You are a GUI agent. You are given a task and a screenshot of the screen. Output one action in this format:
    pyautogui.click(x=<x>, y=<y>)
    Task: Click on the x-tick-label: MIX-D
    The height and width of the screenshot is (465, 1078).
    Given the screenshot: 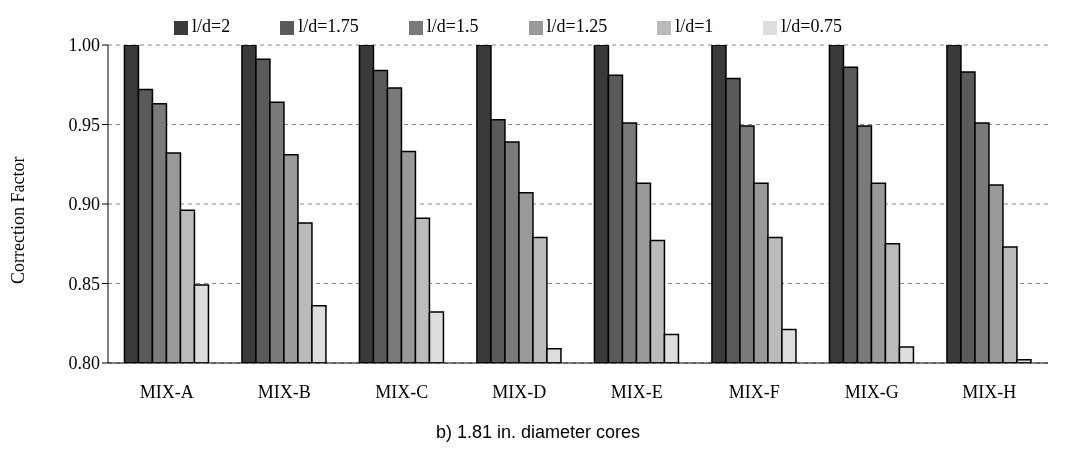 What is the action you would take?
    pyautogui.click(x=519, y=391)
    